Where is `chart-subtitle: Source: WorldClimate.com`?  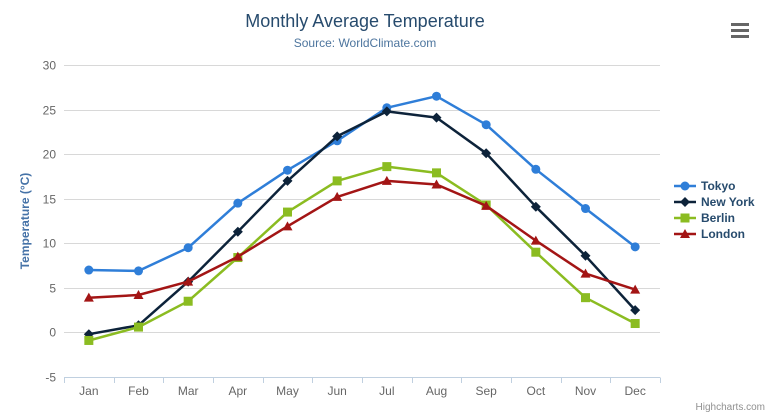
chart-subtitle: Source: WorldClimate.com is located at coordinates (365, 43).